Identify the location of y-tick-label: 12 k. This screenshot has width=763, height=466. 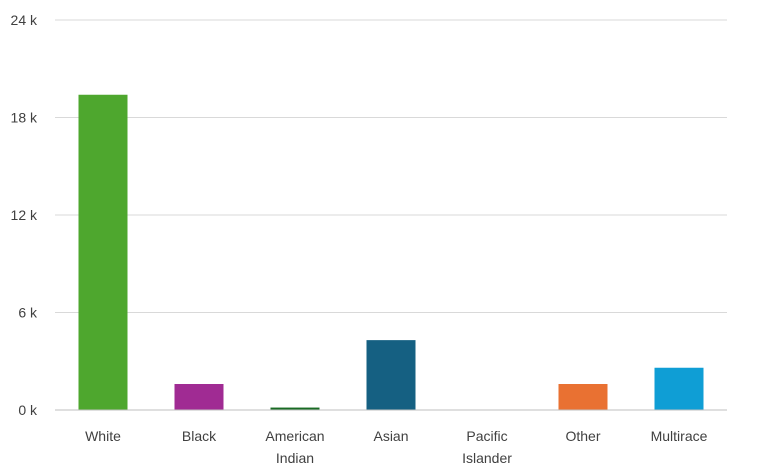
(24, 215).